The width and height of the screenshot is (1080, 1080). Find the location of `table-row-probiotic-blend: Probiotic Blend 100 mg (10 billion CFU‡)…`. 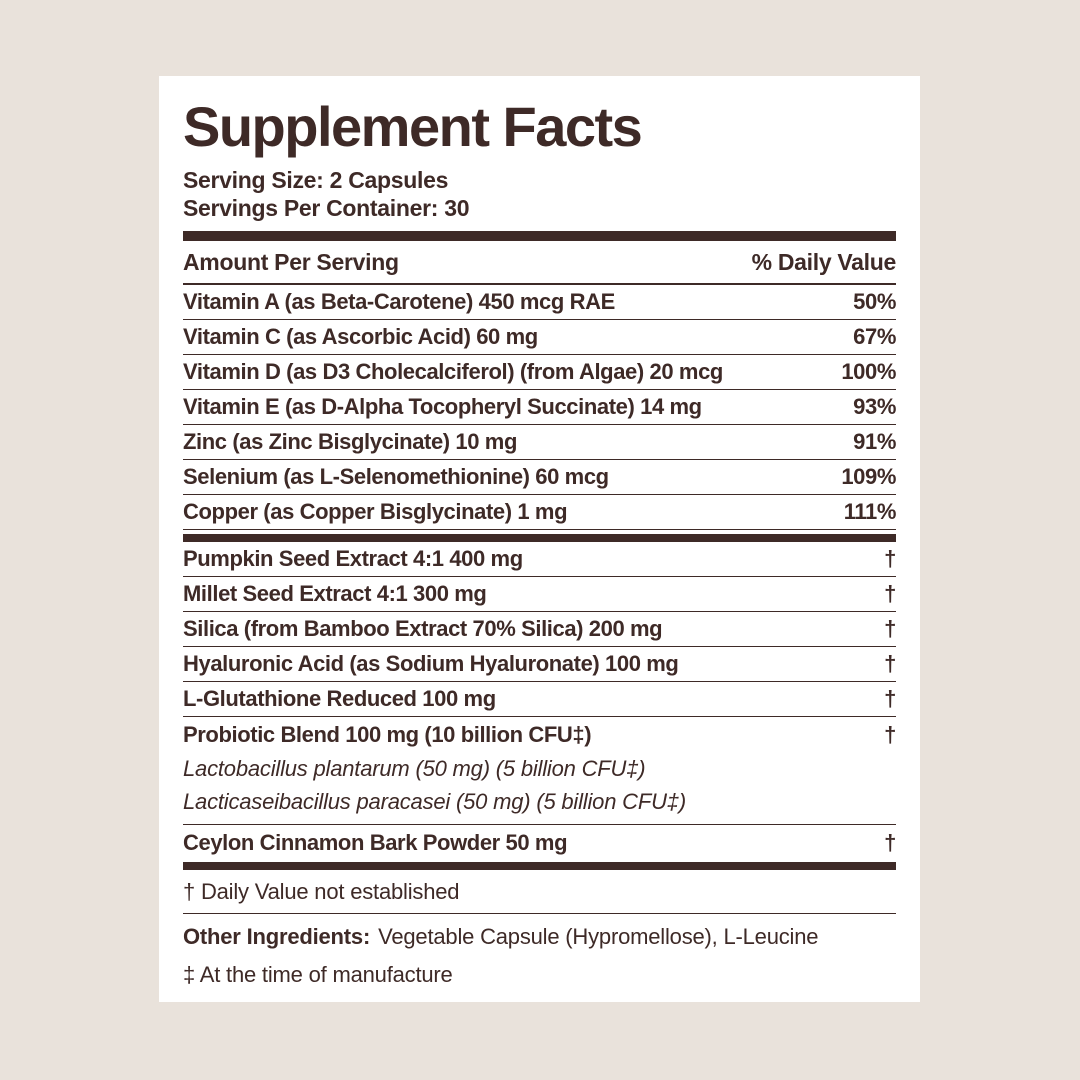

table-row-probiotic-blend: Probiotic Blend 100 mg (10 billion CFU‡)… is located at coordinates (539, 771).